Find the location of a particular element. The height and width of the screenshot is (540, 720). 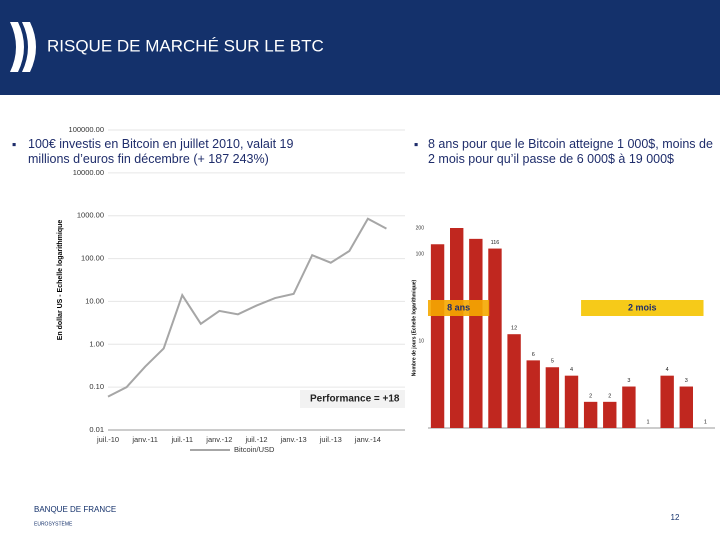

slide-title: RISQUE DE MARCHÉ SUR LE BTC is located at coordinates (185, 45).